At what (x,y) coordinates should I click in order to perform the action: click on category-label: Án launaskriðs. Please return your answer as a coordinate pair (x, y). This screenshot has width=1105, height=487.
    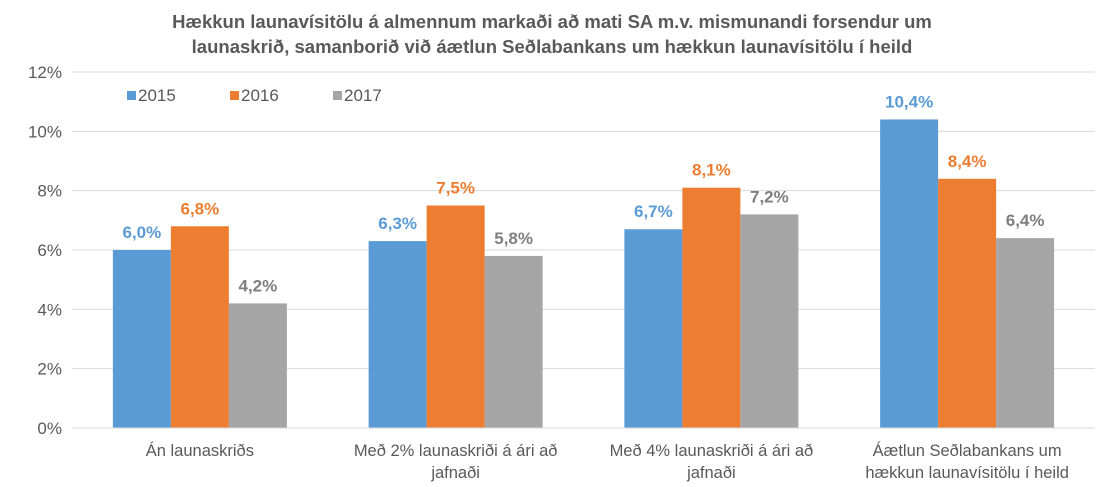
    Looking at the image, I should click on (200, 450).